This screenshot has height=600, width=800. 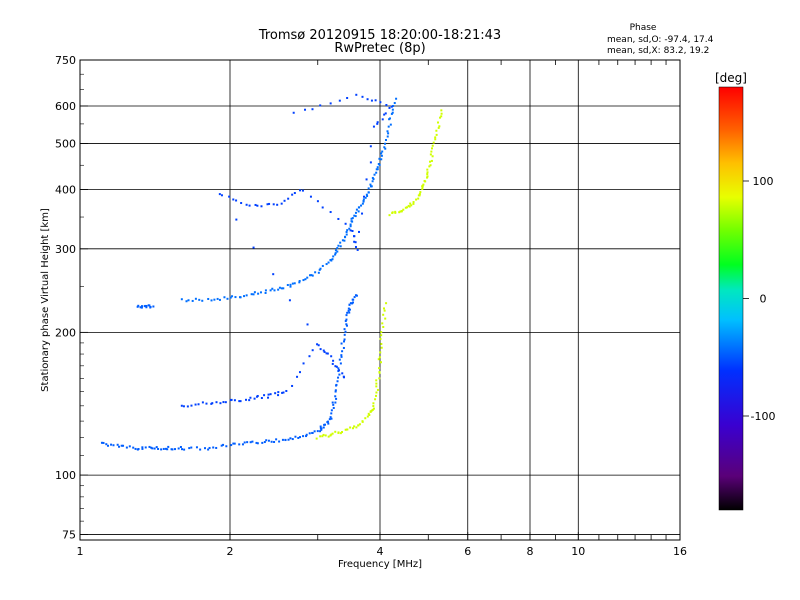 What do you see at coordinates (71, 297) in the screenshot?
I see `y-axis-ticks: 75 100 200 300 400 500 600 750` at bounding box center [71, 297].